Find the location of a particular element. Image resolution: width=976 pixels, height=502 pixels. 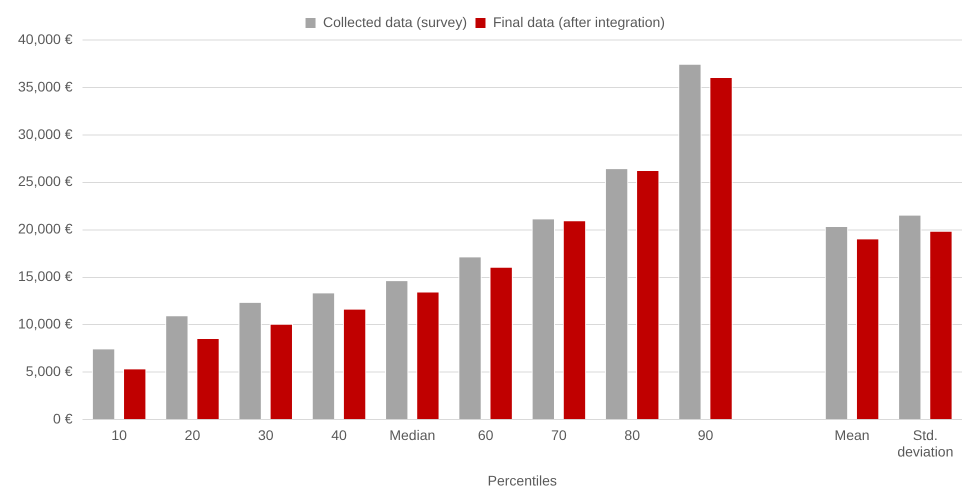

legend-label: Collected data (survey) is located at coordinates (395, 22).